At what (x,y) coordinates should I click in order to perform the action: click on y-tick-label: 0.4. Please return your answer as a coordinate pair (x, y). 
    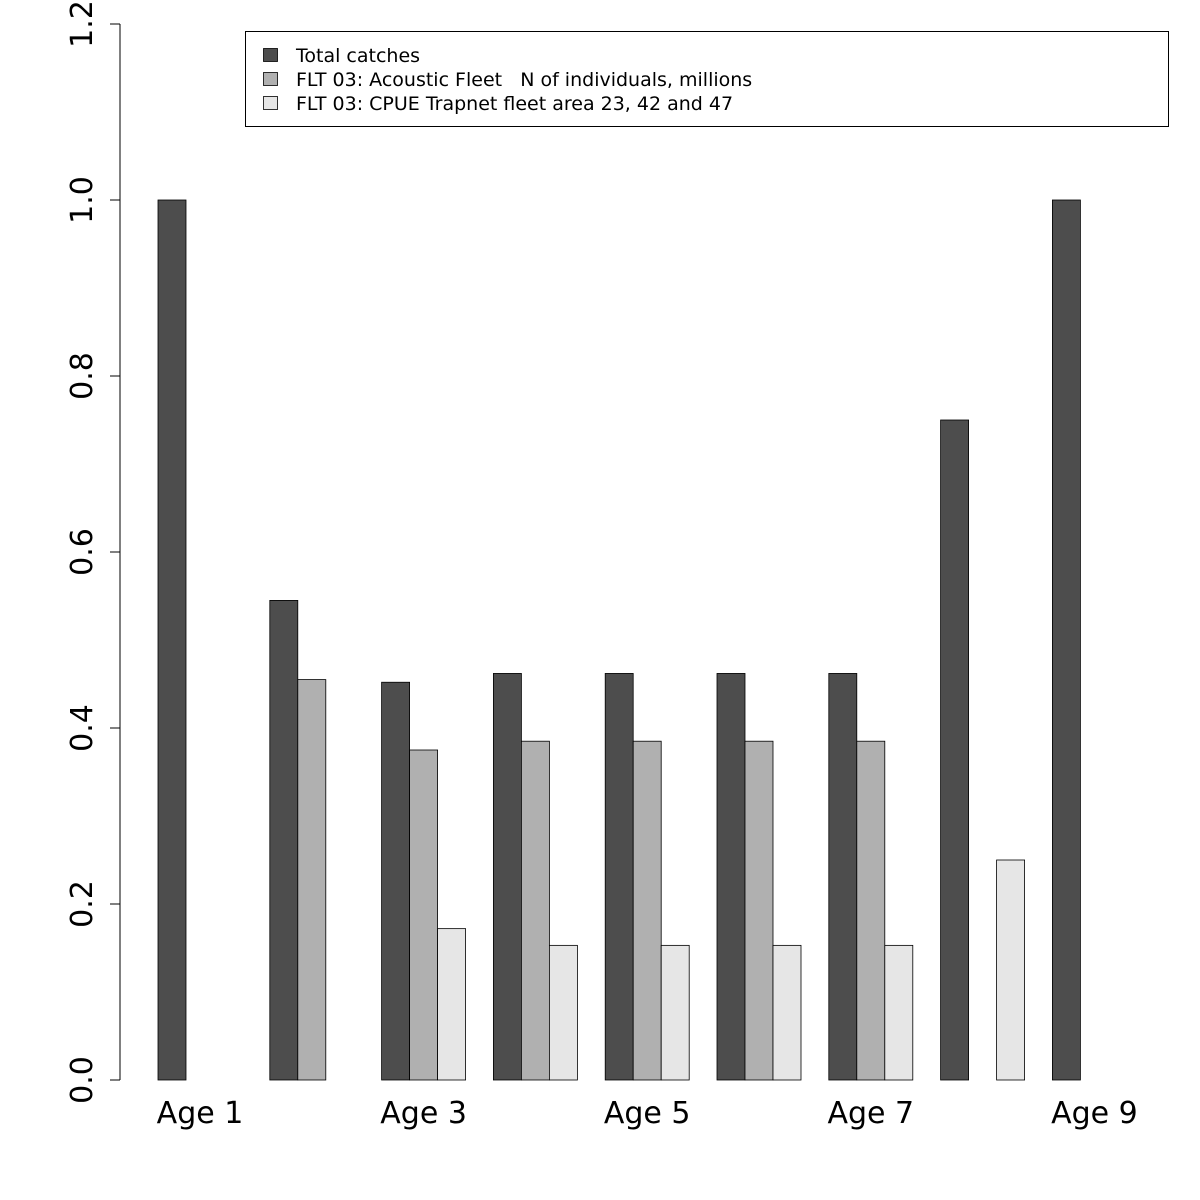
    Looking at the image, I should click on (82, 728).